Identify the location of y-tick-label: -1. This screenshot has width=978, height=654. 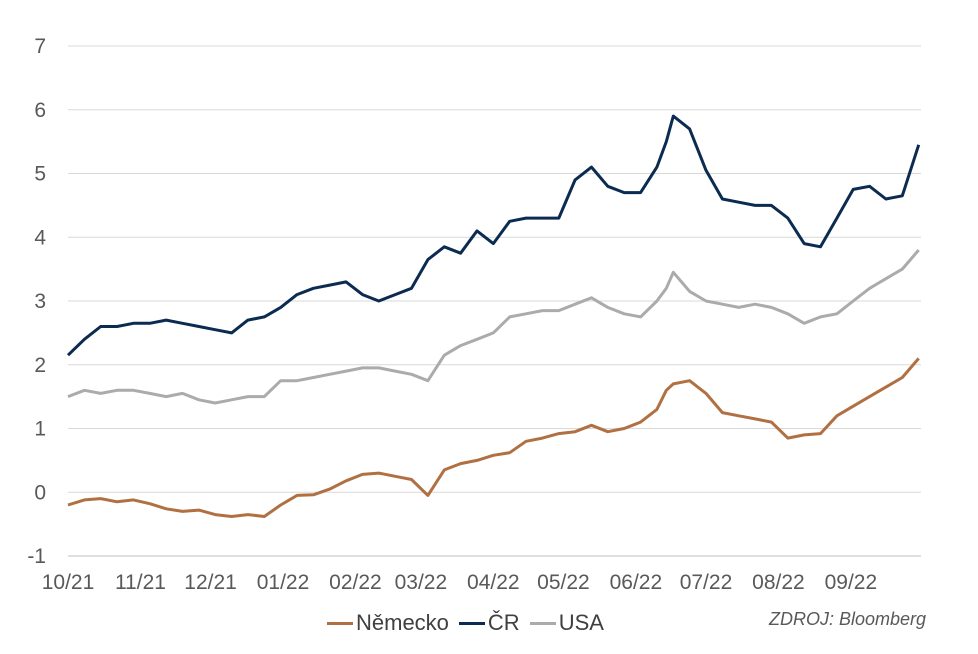
(36, 556).